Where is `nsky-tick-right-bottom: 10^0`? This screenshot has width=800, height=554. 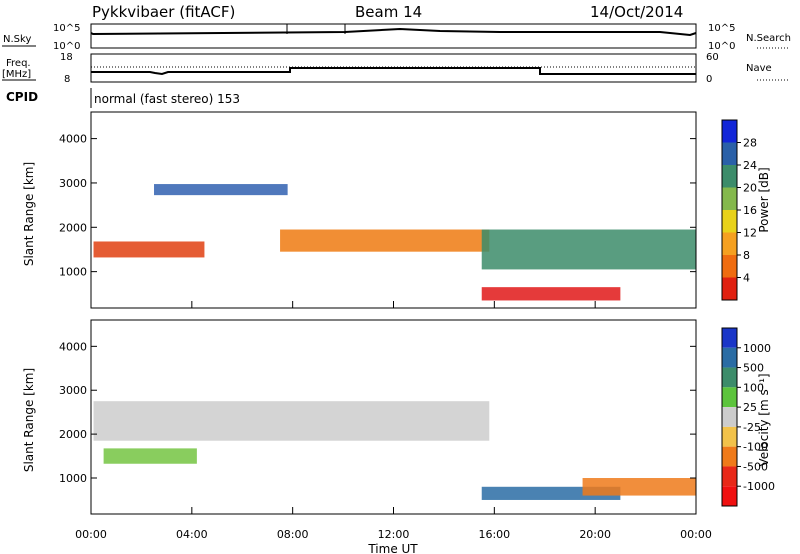 nsky-tick-right-bottom: 10^0 is located at coordinates (721, 46).